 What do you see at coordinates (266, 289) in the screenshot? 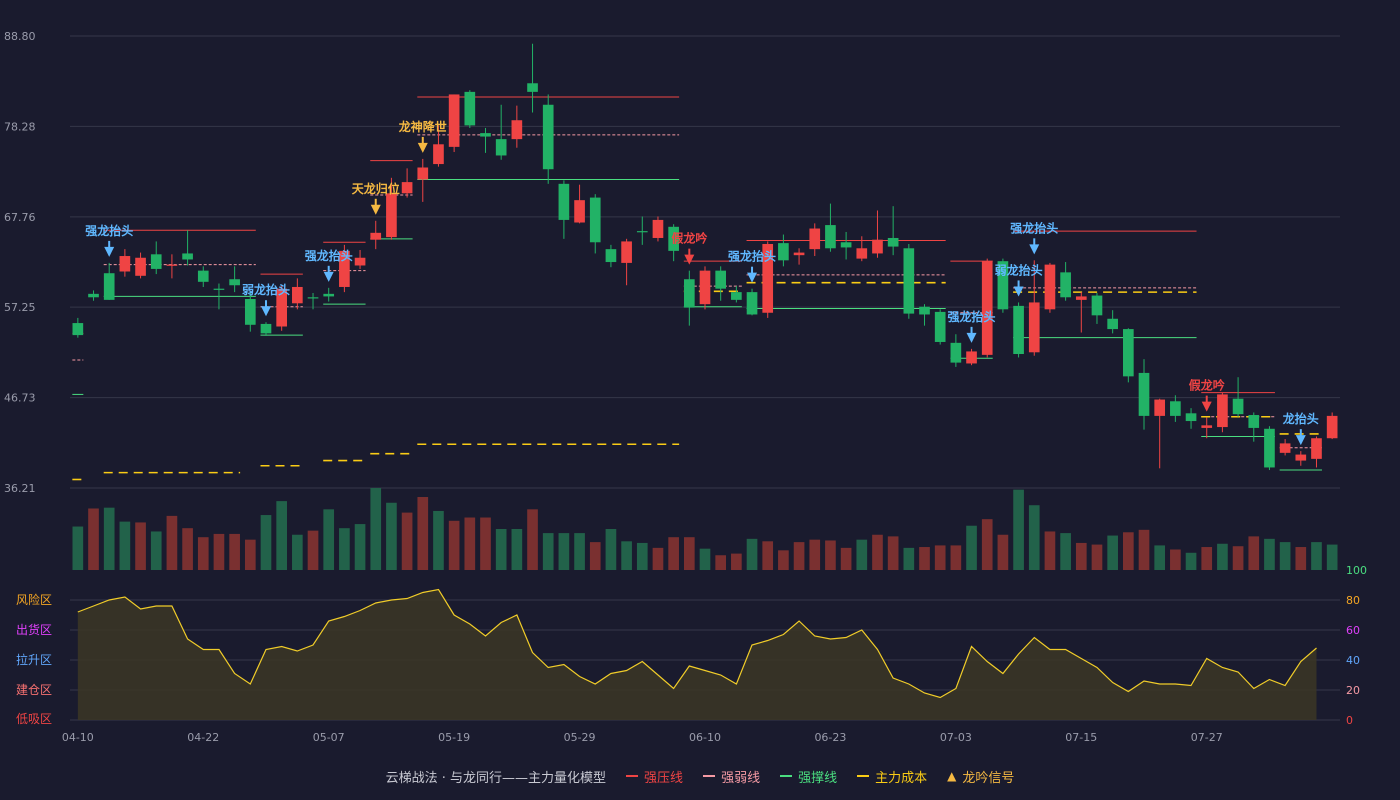
I see `signal-label: 弱龙抬头` at bounding box center [266, 289].